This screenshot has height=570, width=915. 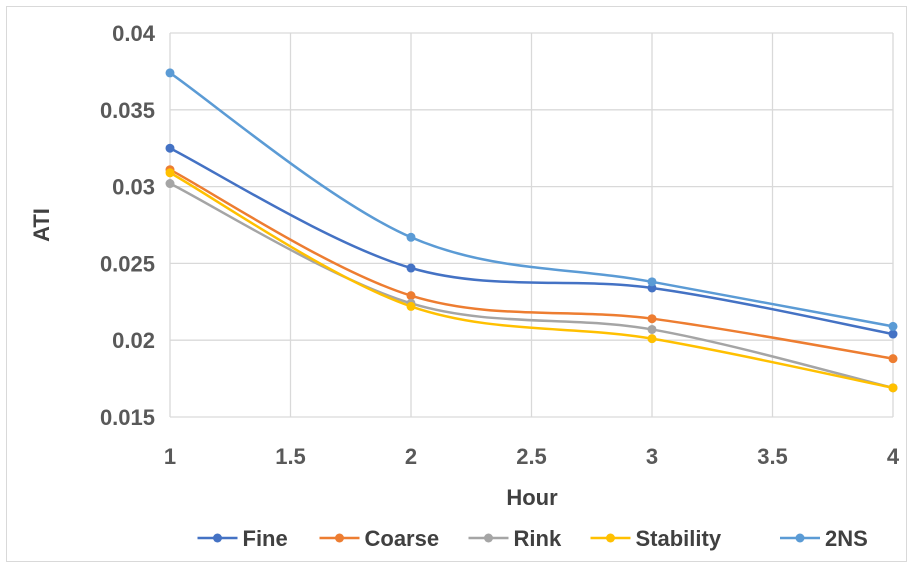 I want to click on legend-label: Fine, so click(x=265, y=538).